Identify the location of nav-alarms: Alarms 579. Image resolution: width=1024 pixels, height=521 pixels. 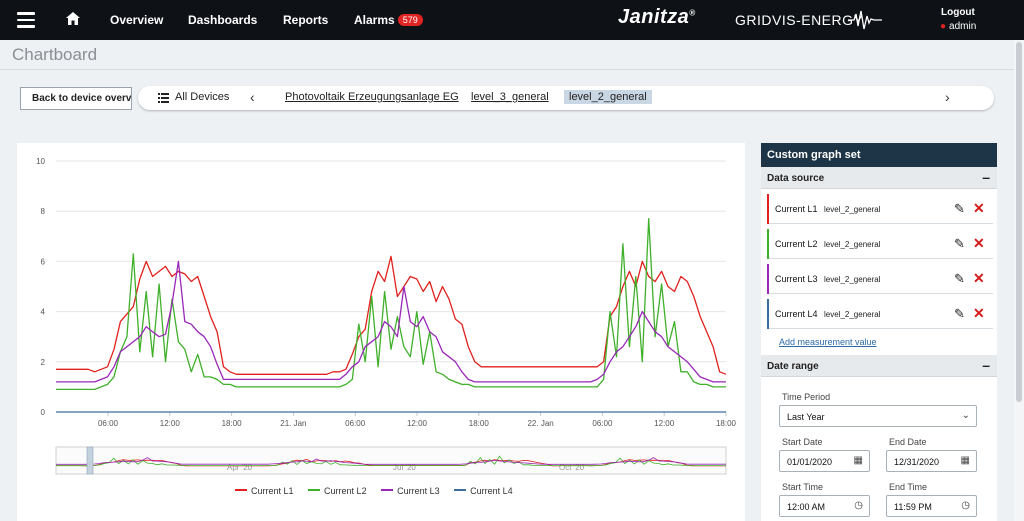
(388, 20).